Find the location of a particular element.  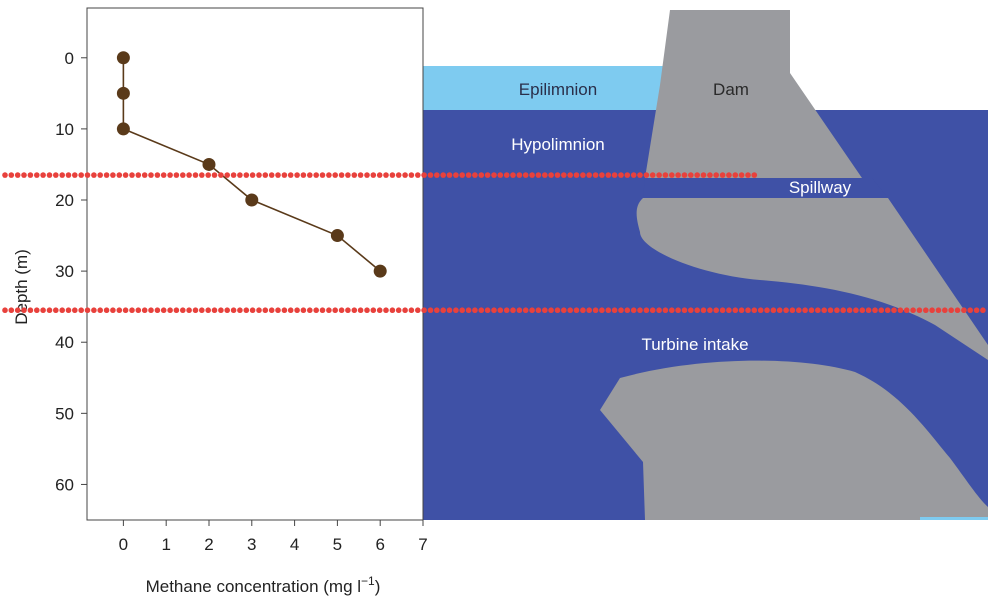

base-strip is located at coordinates (954, 518).